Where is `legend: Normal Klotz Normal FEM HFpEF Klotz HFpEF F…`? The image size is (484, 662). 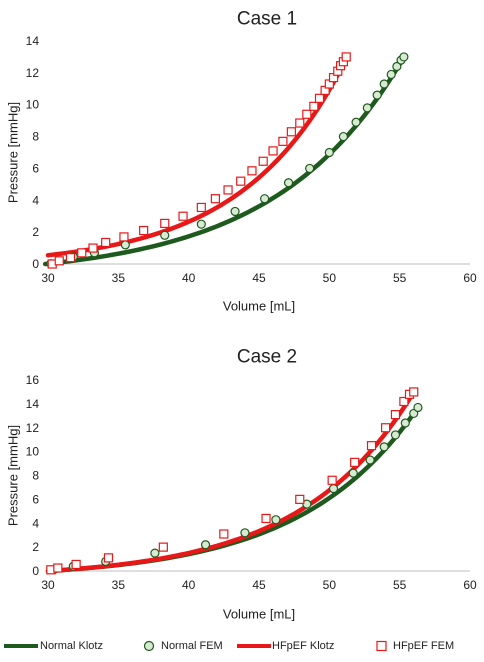 legend: Normal Klotz Normal FEM HFpEF Klotz HFpEF F… is located at coordinates (229, 646).